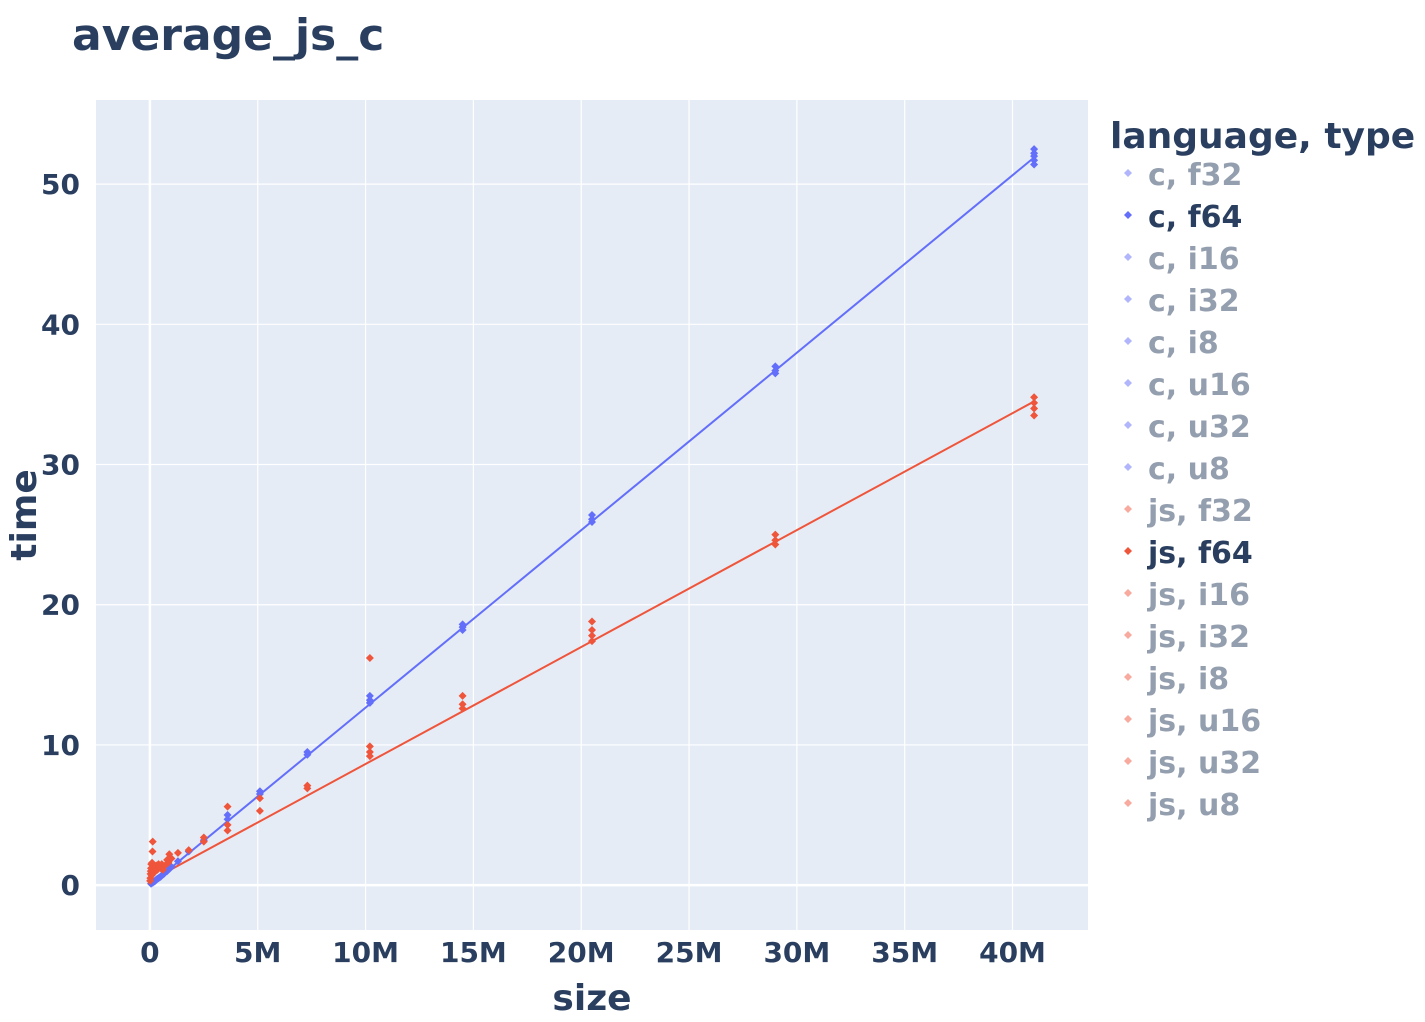 This screenshot has width=1425, height=1022. I want to click on legend-item: js, i8, so click(1176, 679).